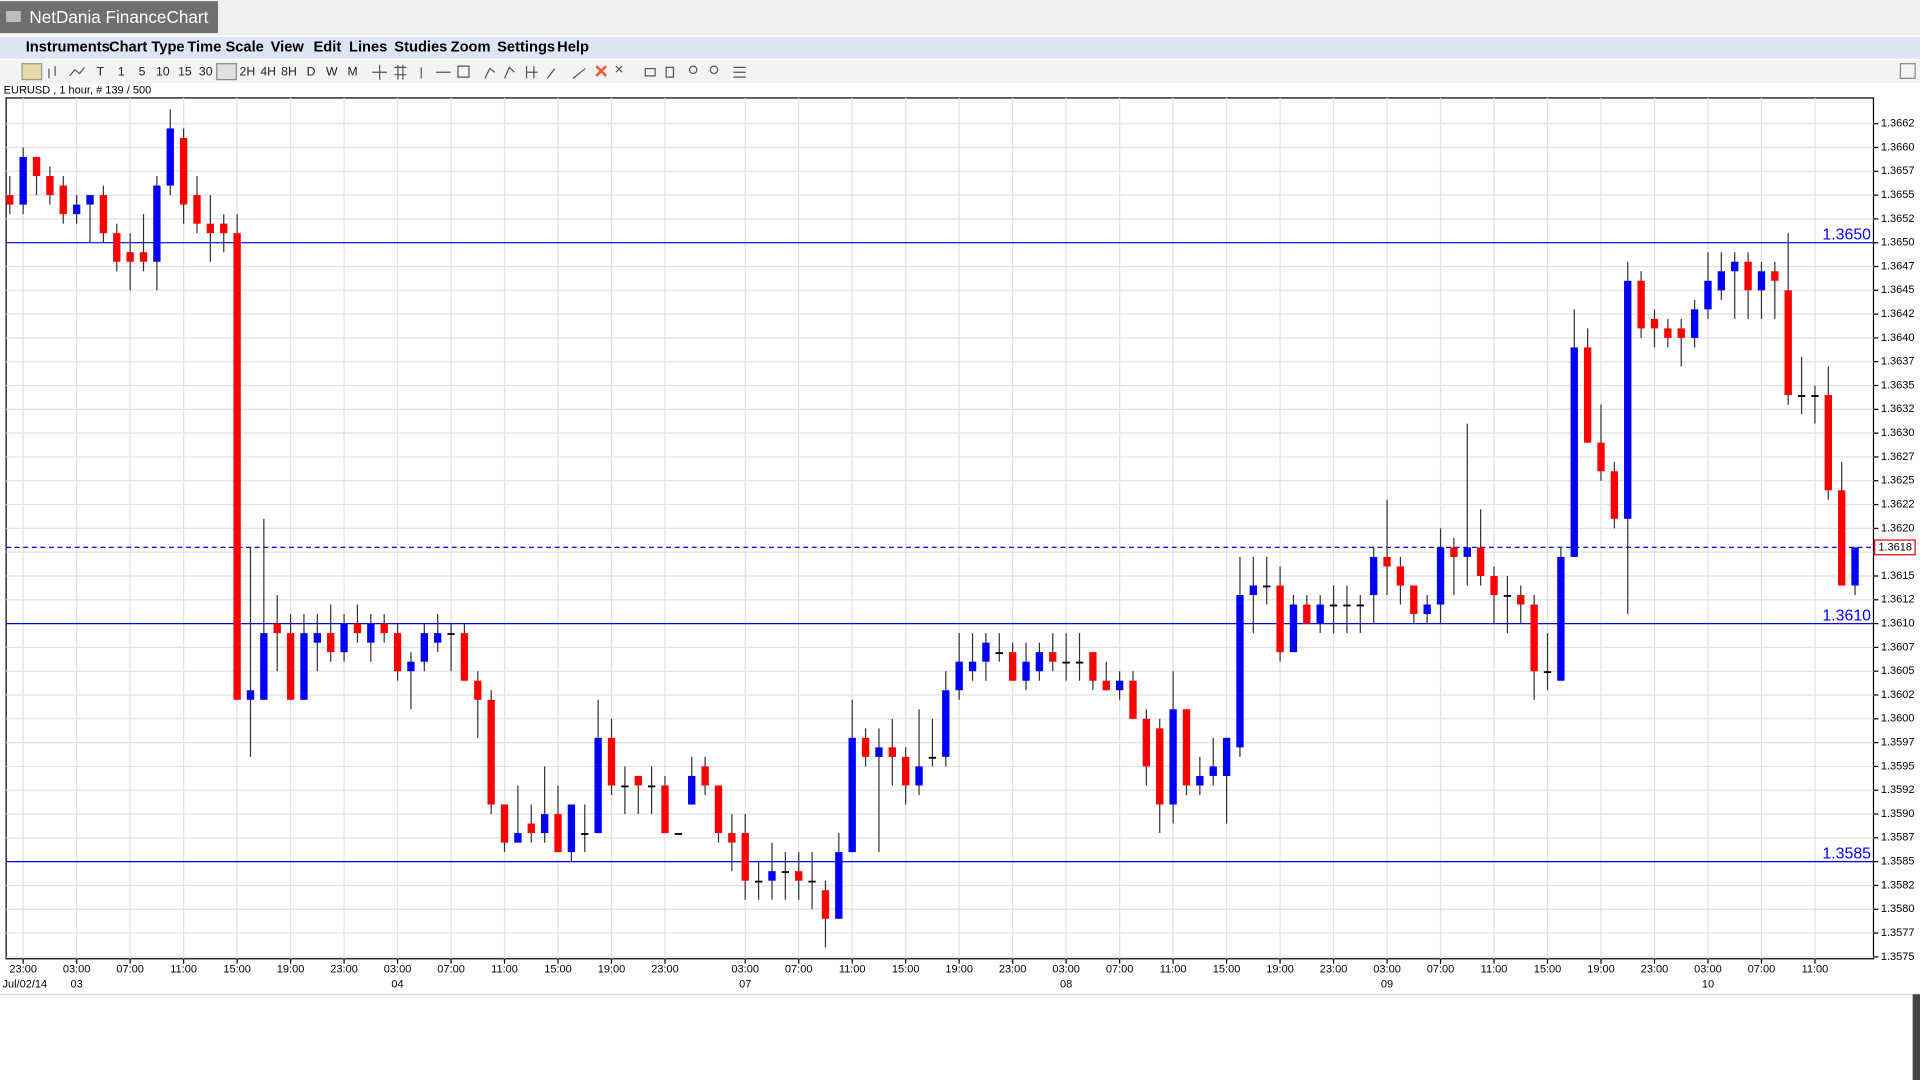 This screenshot has width=1920, height=1080. Describe the element at coordinates (1846, 854) in the screenshot. I see `level-label: 1.3585` at that location.